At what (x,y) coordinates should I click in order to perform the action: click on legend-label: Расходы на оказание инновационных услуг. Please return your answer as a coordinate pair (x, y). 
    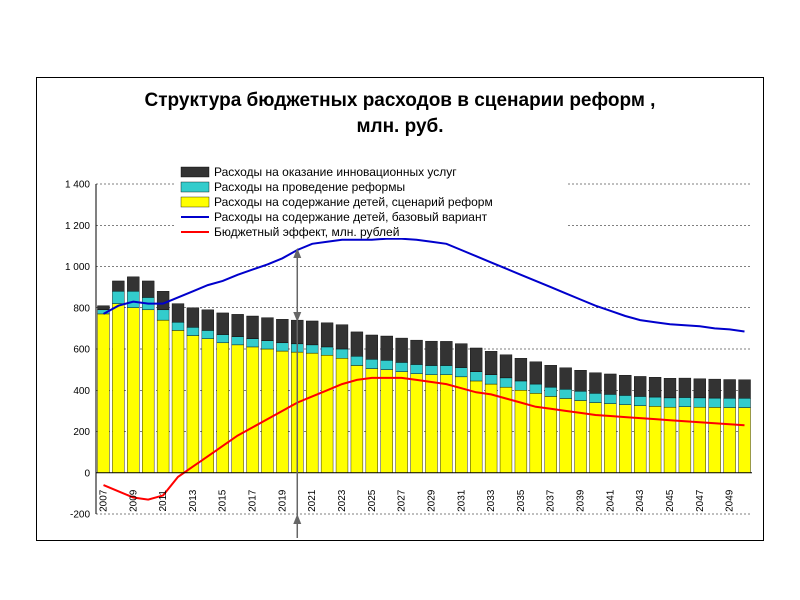
    Looking at the image, I should click on (335, 172).